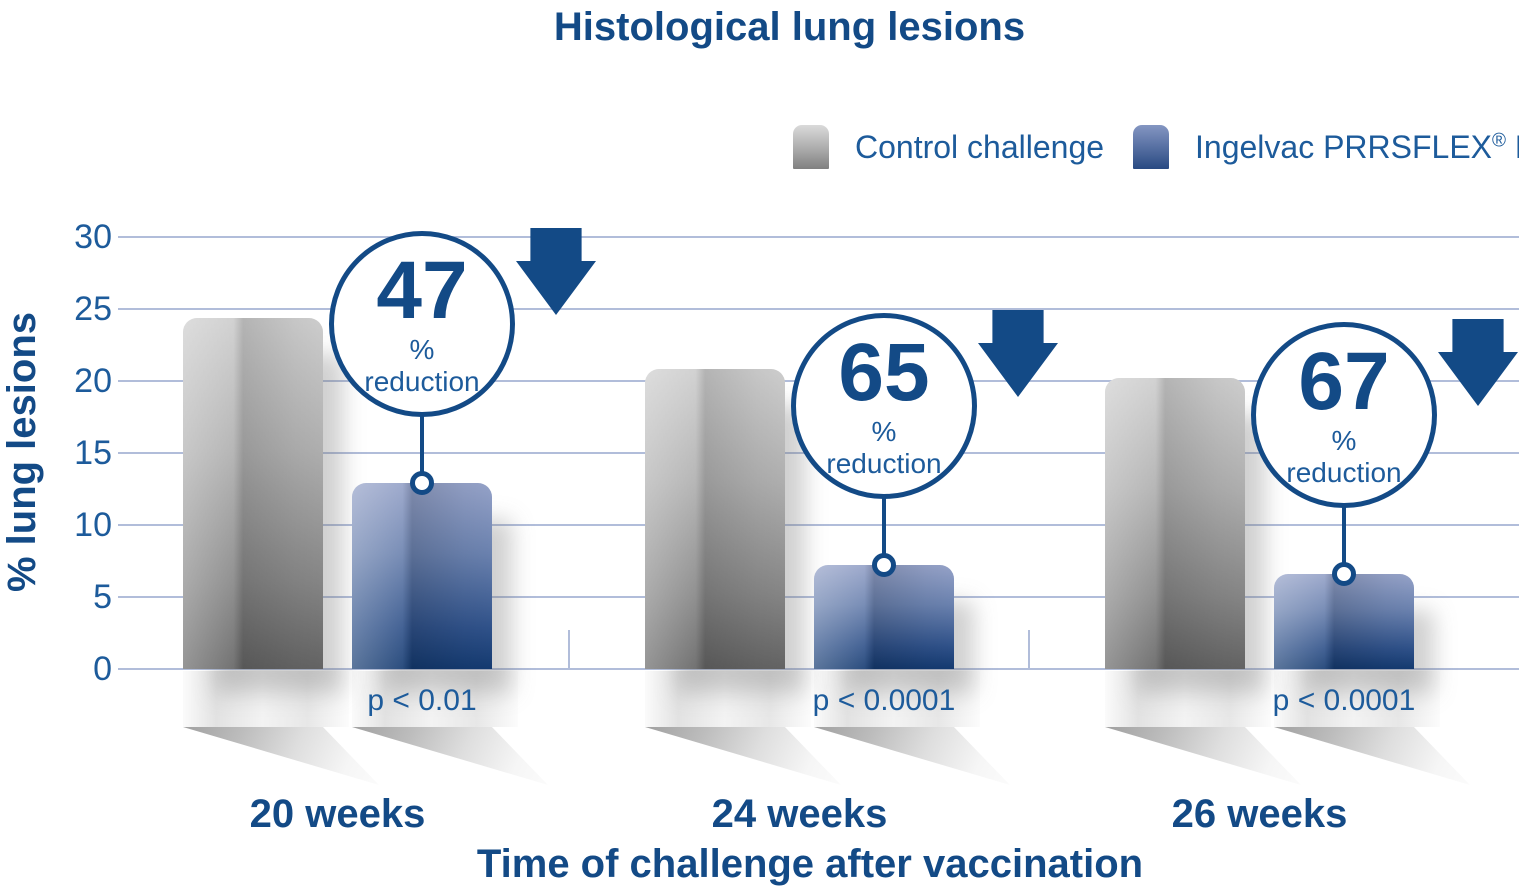 This screenshot has width=1519, height=888. Describe the element at coordinates (1344, 146) in the screenshot. I see `legend-vaccine-brand: Ingelvac PRRSFLEX` at that location.